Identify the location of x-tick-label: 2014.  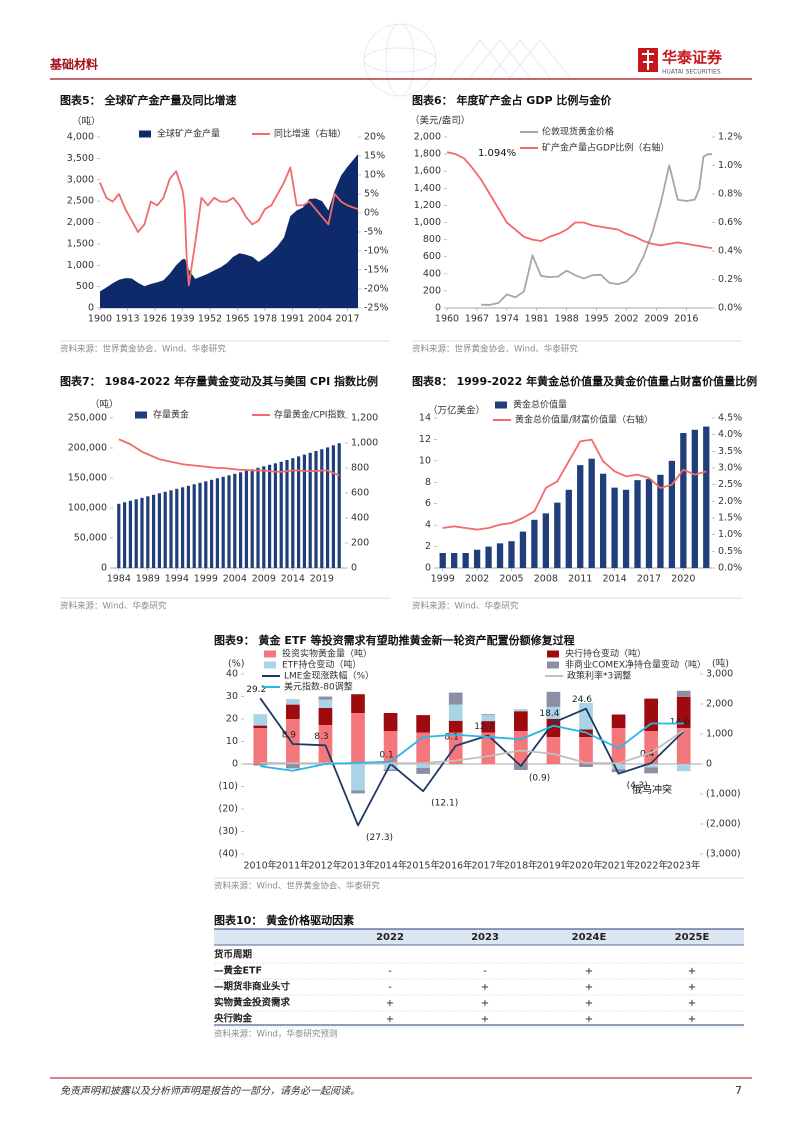
(615, 579).